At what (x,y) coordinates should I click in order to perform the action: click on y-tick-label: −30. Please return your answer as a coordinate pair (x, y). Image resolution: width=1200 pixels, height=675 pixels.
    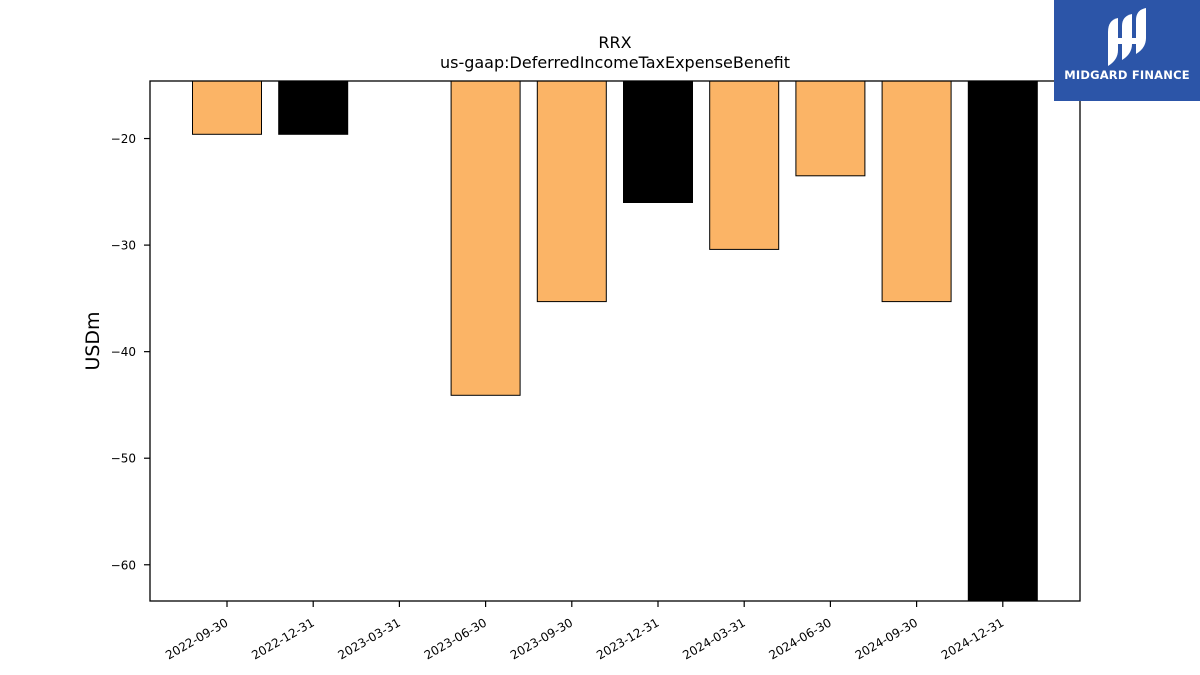
    Looking at the image, I should click on (123, 246).